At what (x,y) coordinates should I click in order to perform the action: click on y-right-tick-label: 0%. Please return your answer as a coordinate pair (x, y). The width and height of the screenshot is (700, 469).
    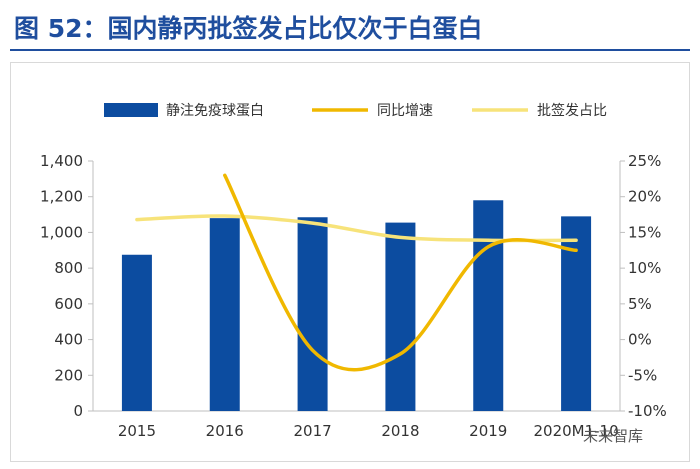
    Looking at the image, I should click on (640, 340).